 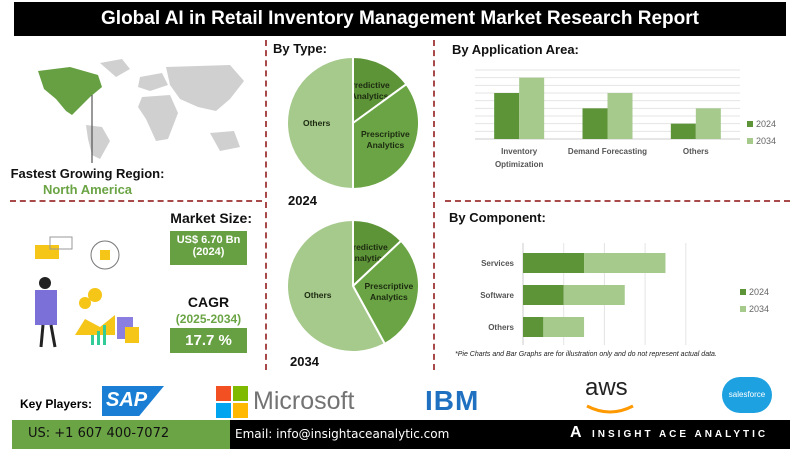 What do you see at coordinates (208, 240) in the screenshot?
I see `market-size-value: US$ 6.70 Bn` at bounding box center [208, 240].